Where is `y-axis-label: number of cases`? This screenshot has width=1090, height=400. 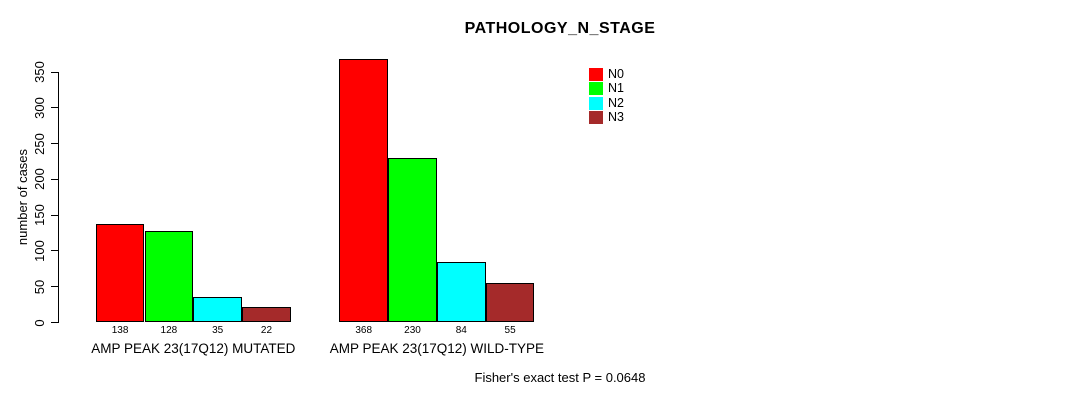
y-axis-label: number of cases is located at coordinates (22, 197).